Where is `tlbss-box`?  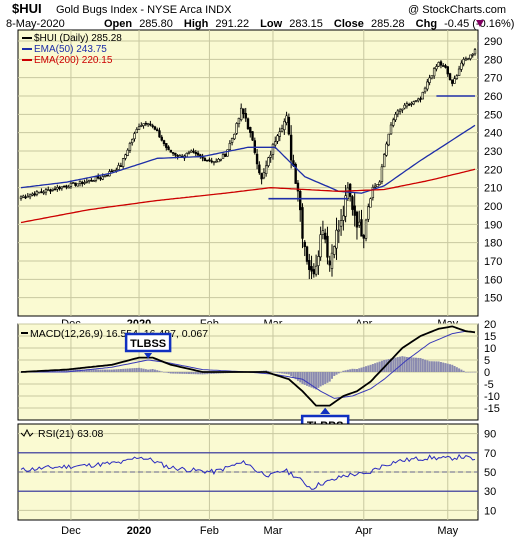
tlbss-box is located at coordinates (148, 342).